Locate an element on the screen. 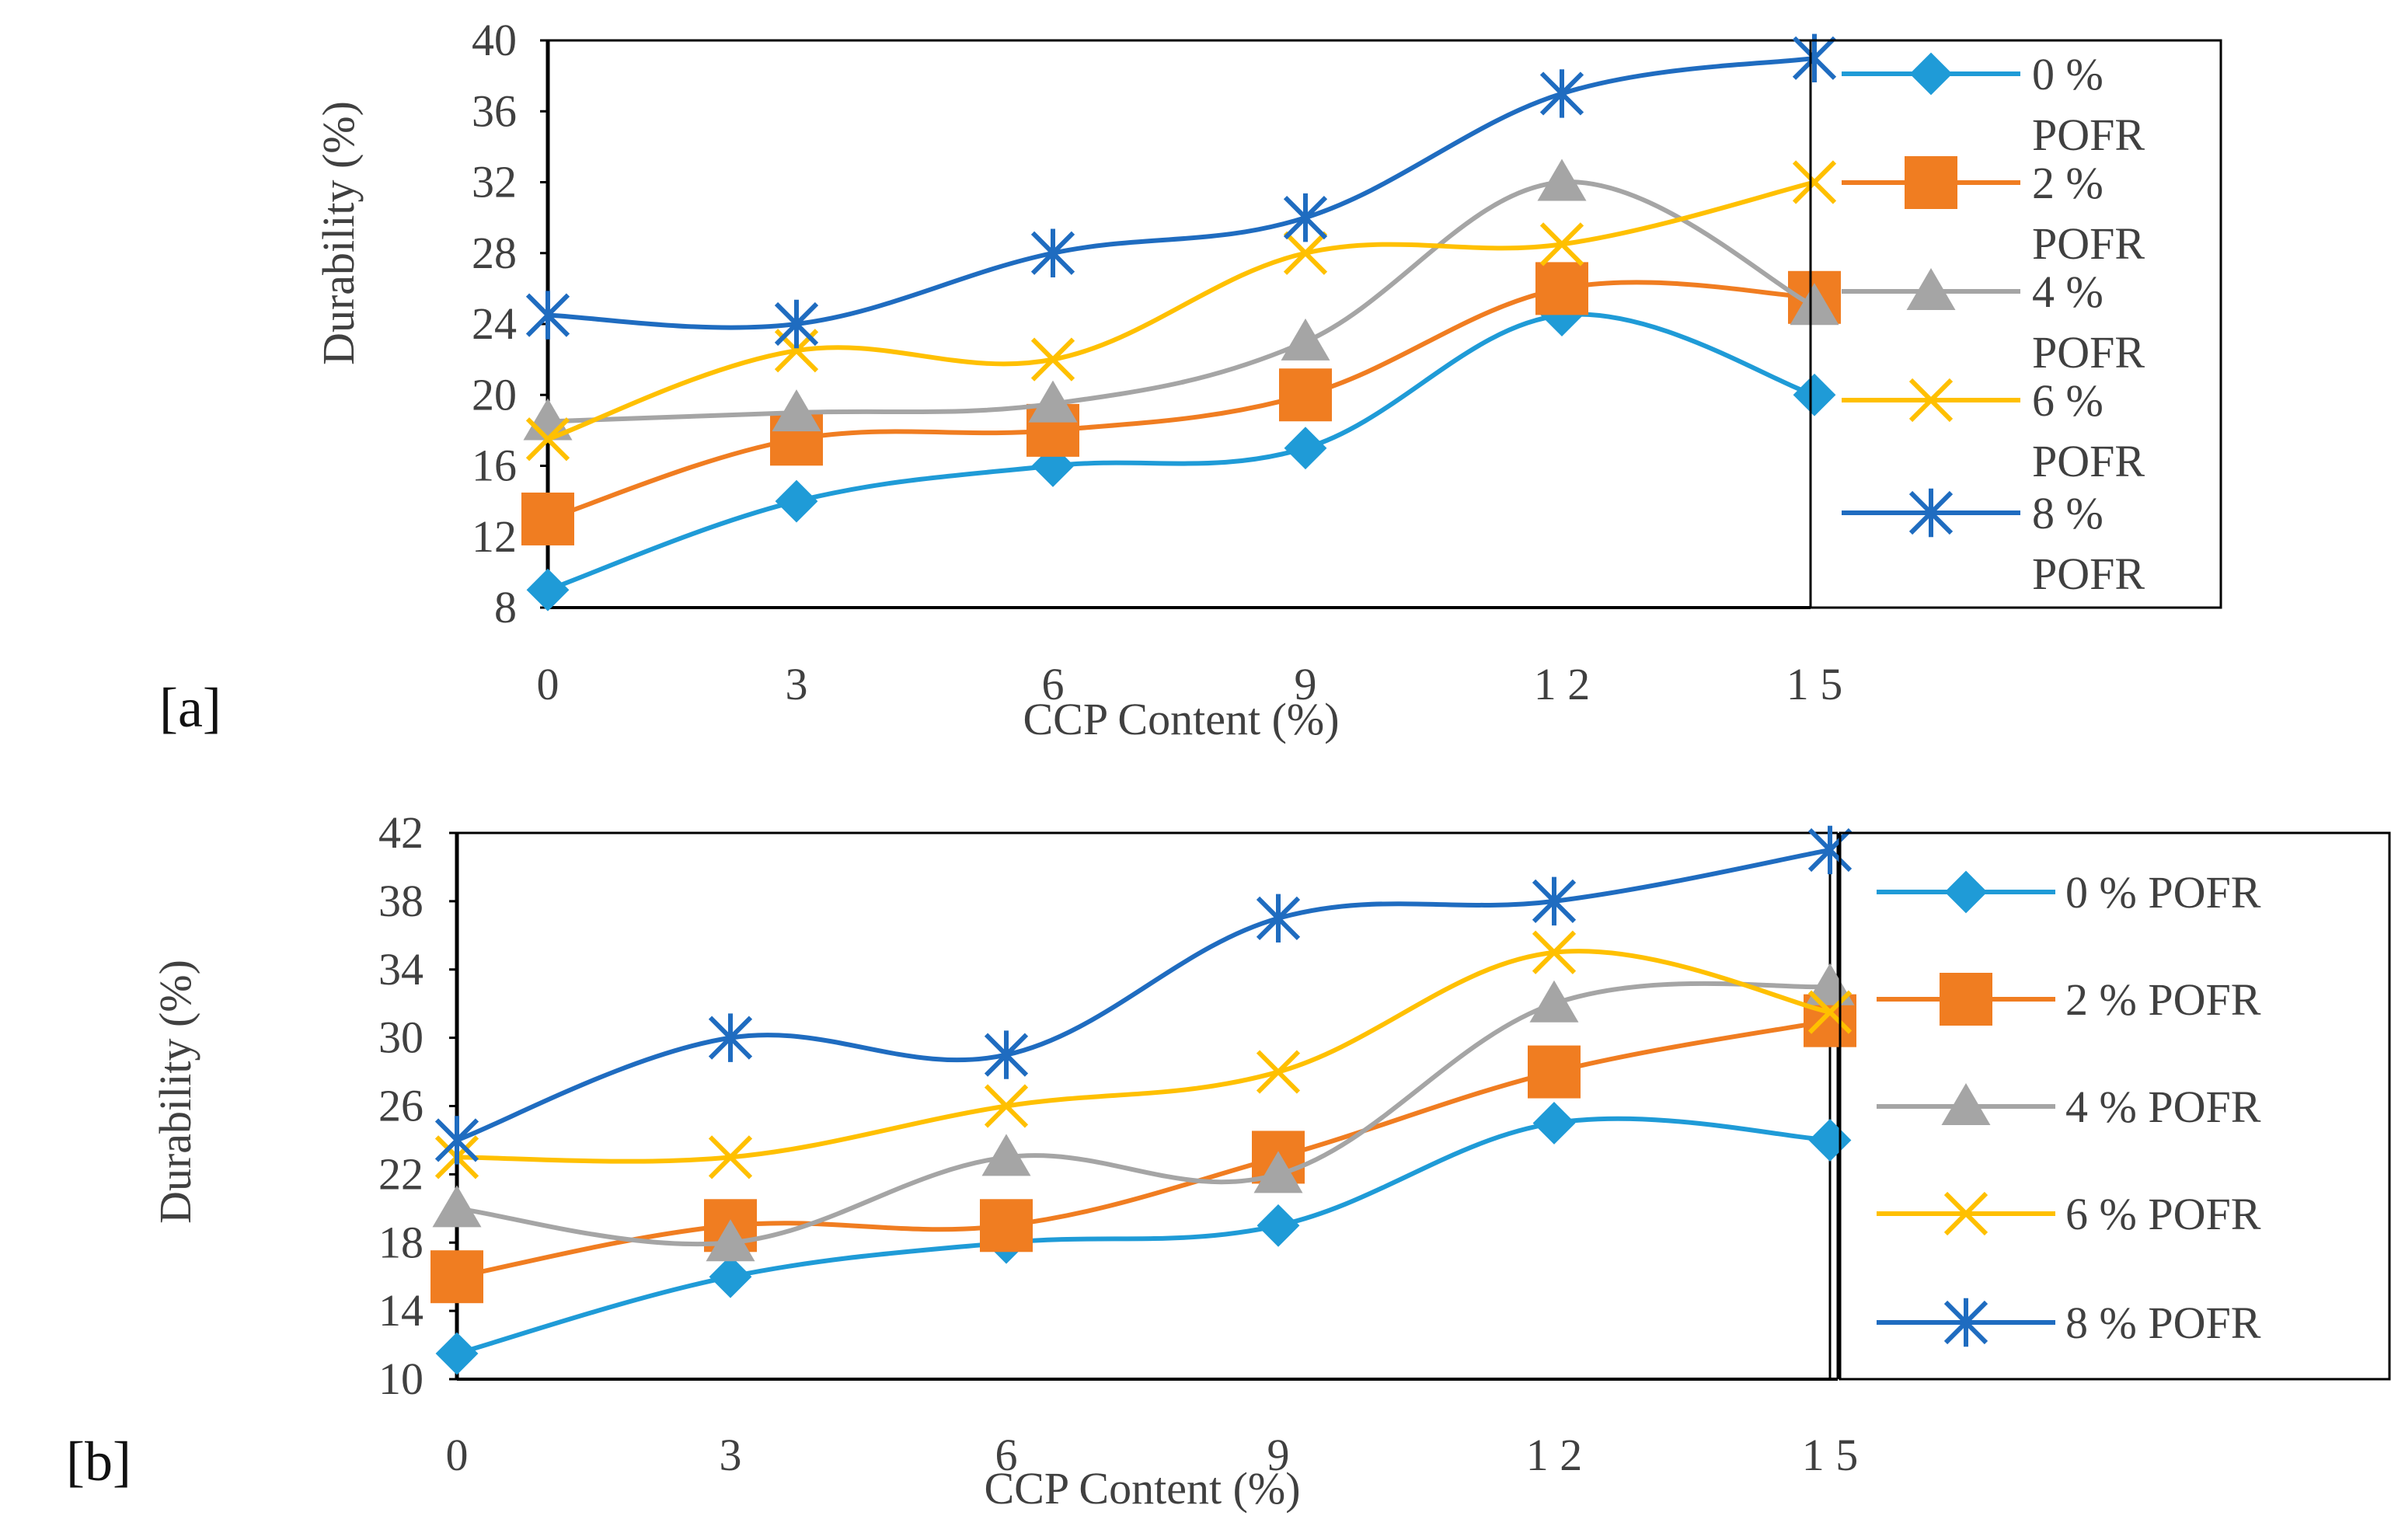 The height and width of the screenshot is (1540, 2405). panel-label: [a] is located at coordinates (190, 708).